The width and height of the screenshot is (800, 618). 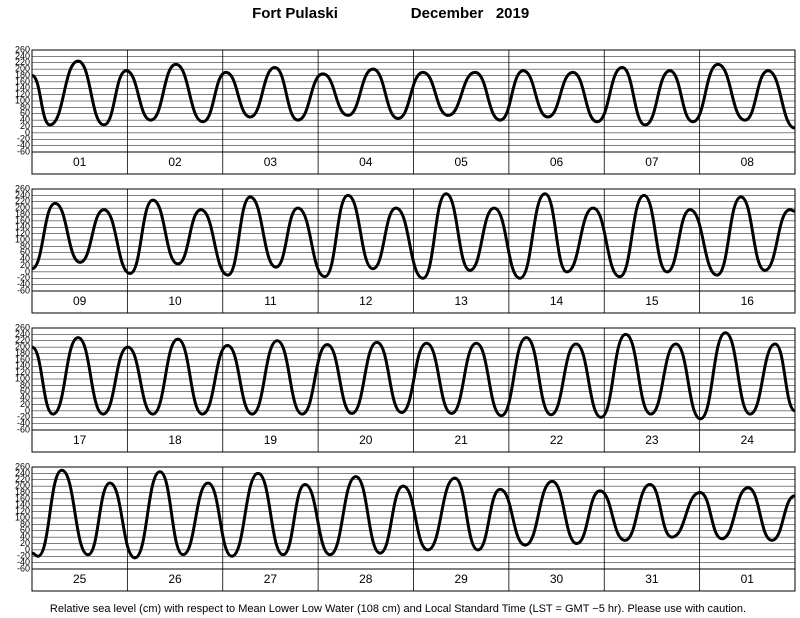 What do you see at coordinates (175, 579) in the screenshot?
I see `day-label: 26` at bounding box center [175, 579].